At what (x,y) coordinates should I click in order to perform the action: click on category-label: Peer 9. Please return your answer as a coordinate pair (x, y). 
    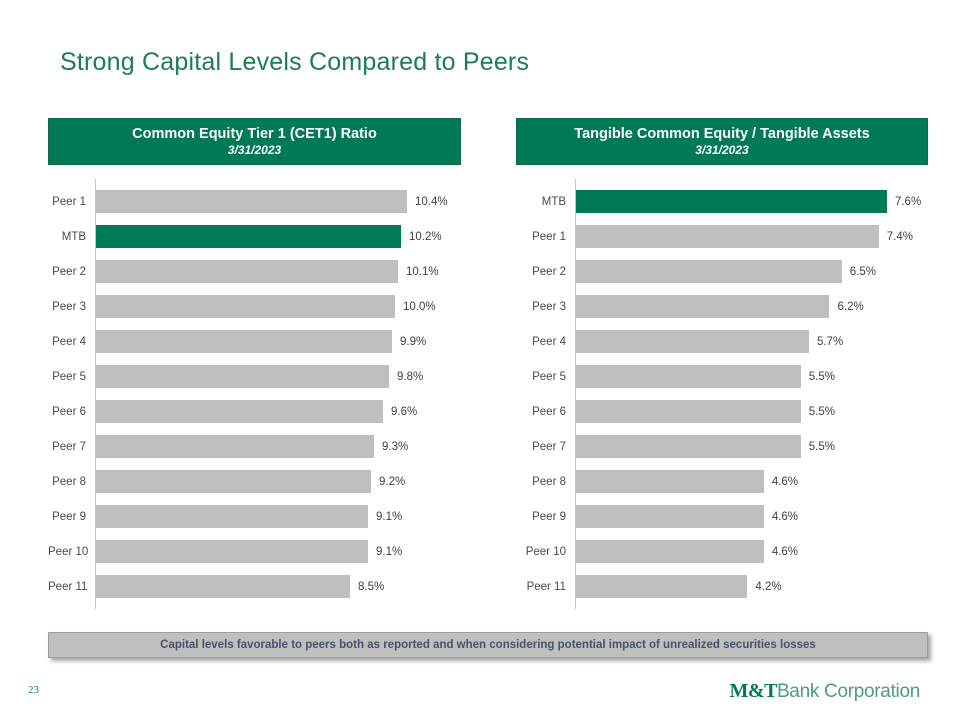
    Looking at the image, I should click on (549, 516).